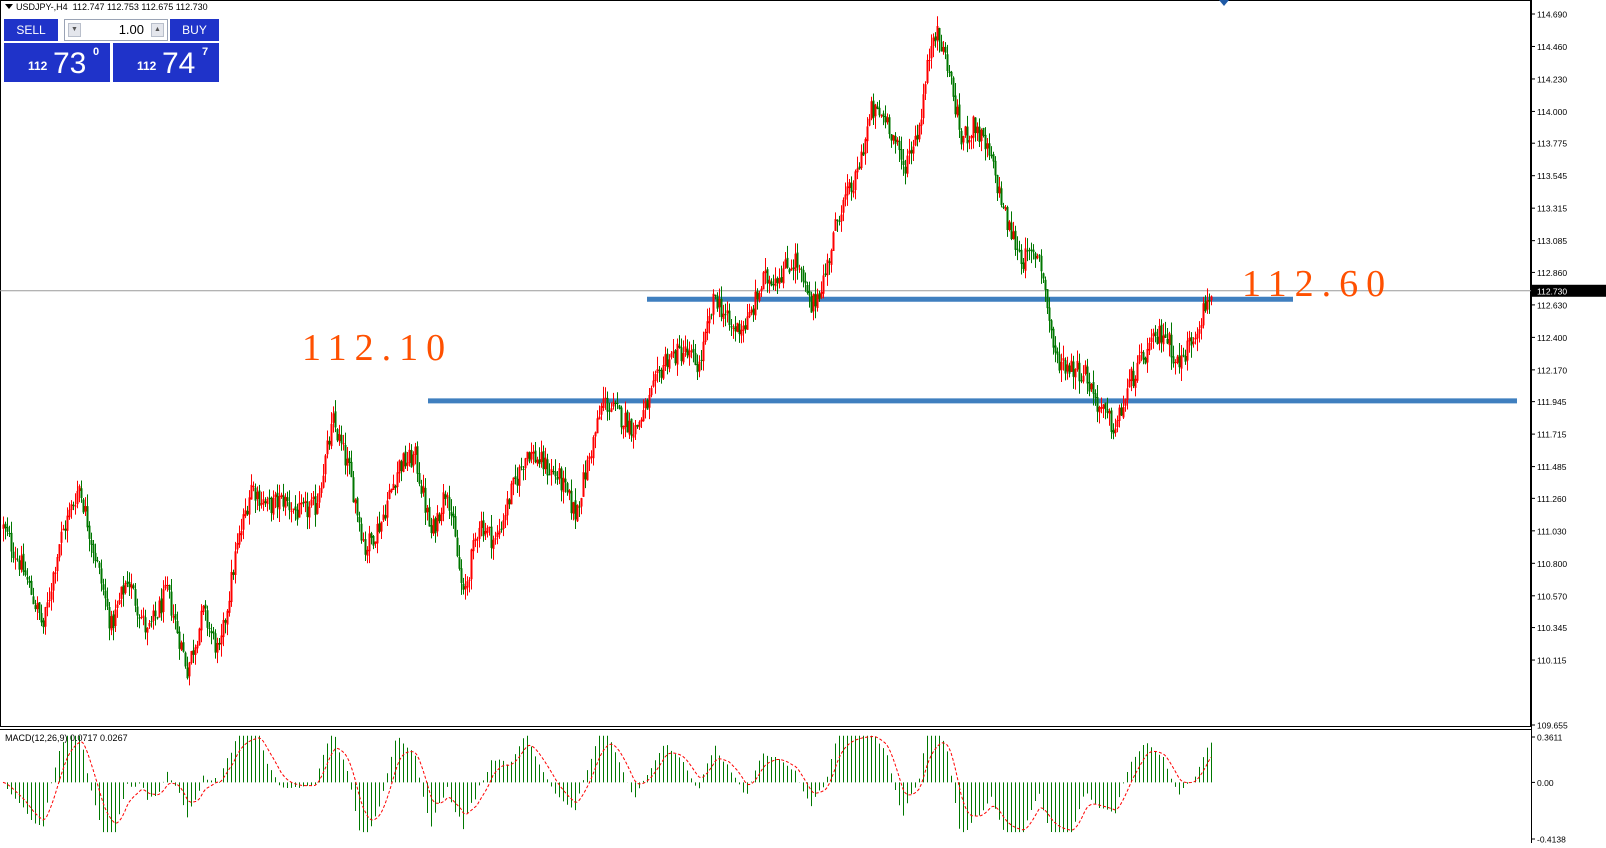 This screenshot has width=1606, height=848. What do you see at coordinates (194, 30) in the screenshot?
I see `buy-button: BUY` at bounding box center [194, 30].